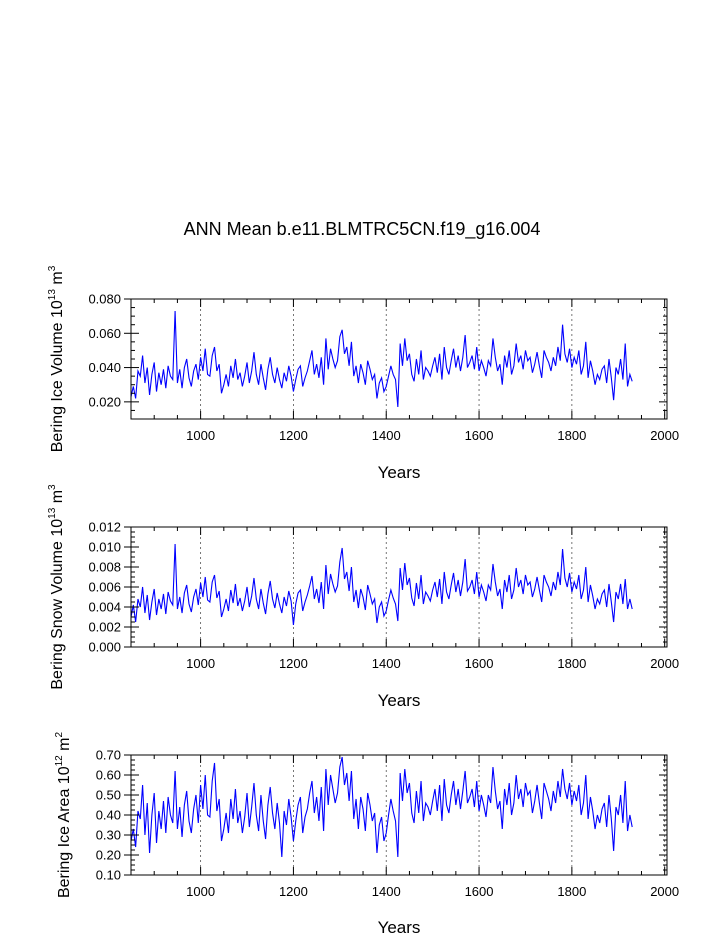  Describe the element at coordinates (108, 755) in the screenshot. I see `y-tick-label: 0.70` at that location.